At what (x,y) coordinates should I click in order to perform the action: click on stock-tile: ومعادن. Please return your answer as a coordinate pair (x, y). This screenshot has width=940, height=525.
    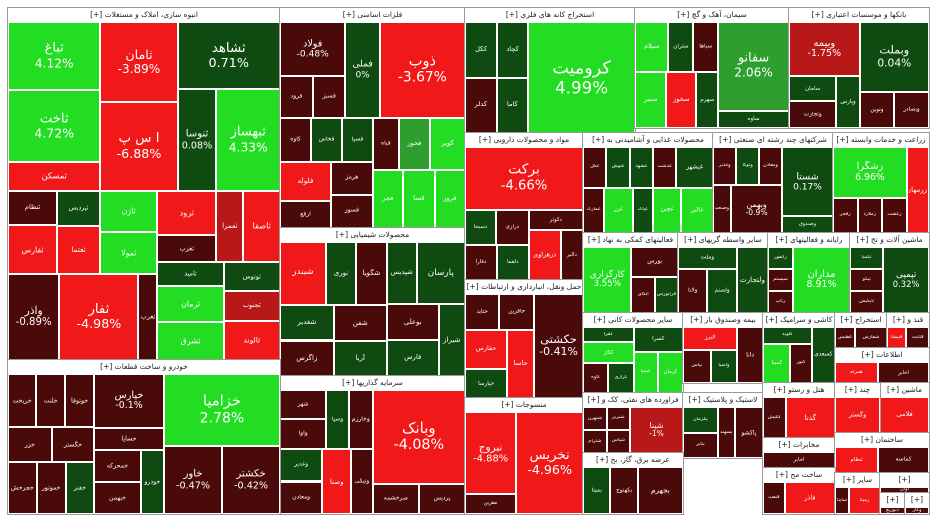
    Looking at the image, I should click on (771, 166).